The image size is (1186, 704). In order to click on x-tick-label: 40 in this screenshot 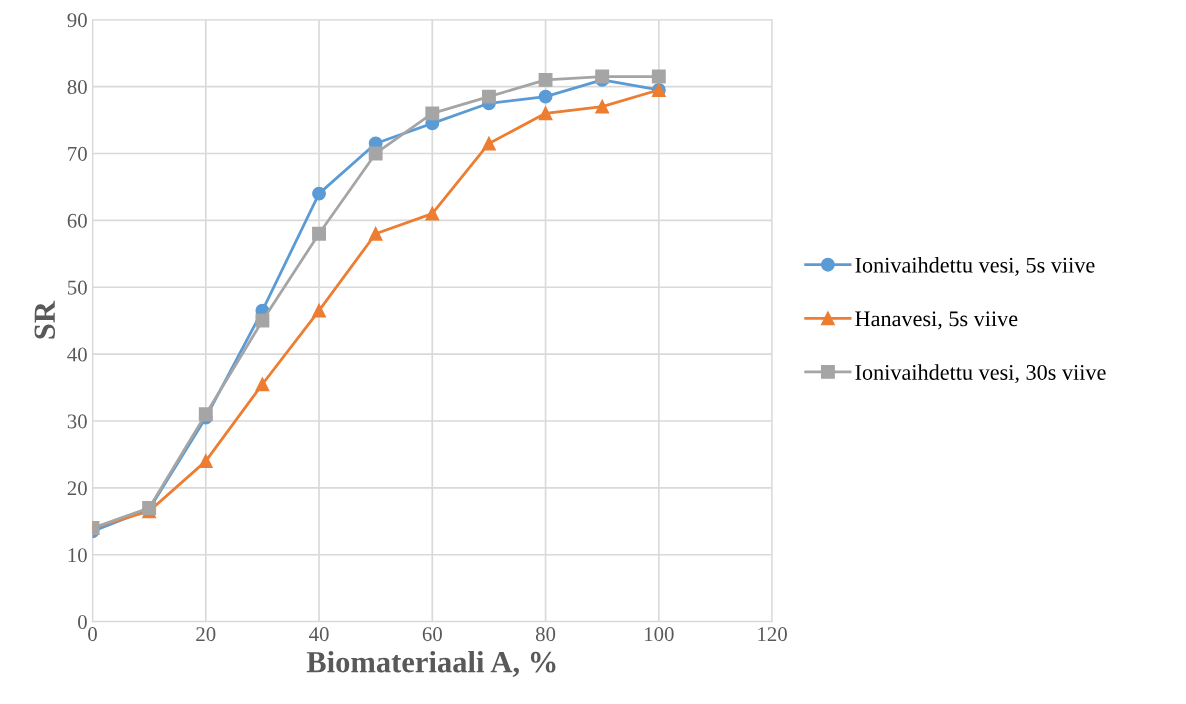, I will do `click(319, 634)`.